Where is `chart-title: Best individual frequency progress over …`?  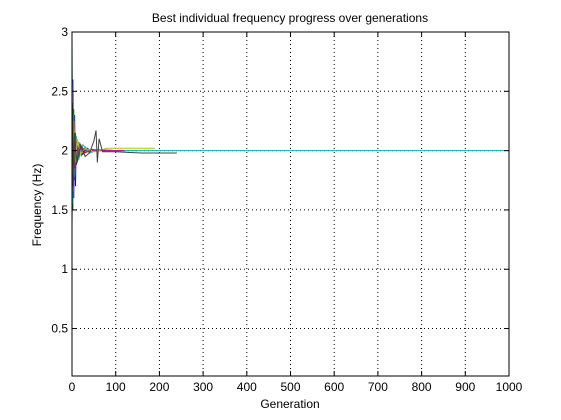
chart-title: Best individual frequency progress over … is located at coordinates (290, 18).